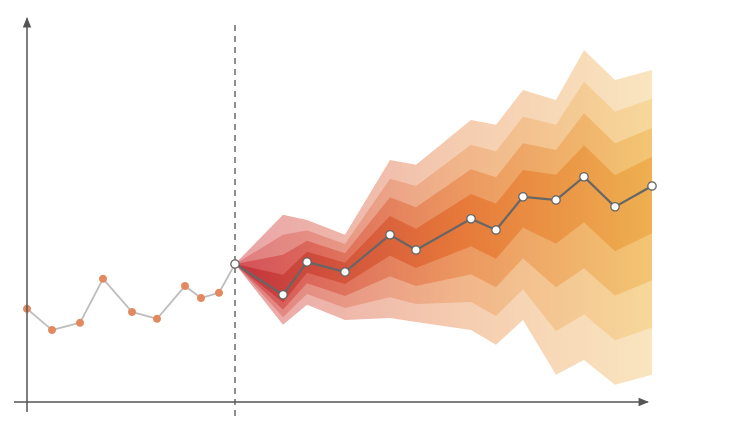  What do you see at coordinates (131, 297) in the screenshot?
I see `series-line` at bounding box center [131, 297].